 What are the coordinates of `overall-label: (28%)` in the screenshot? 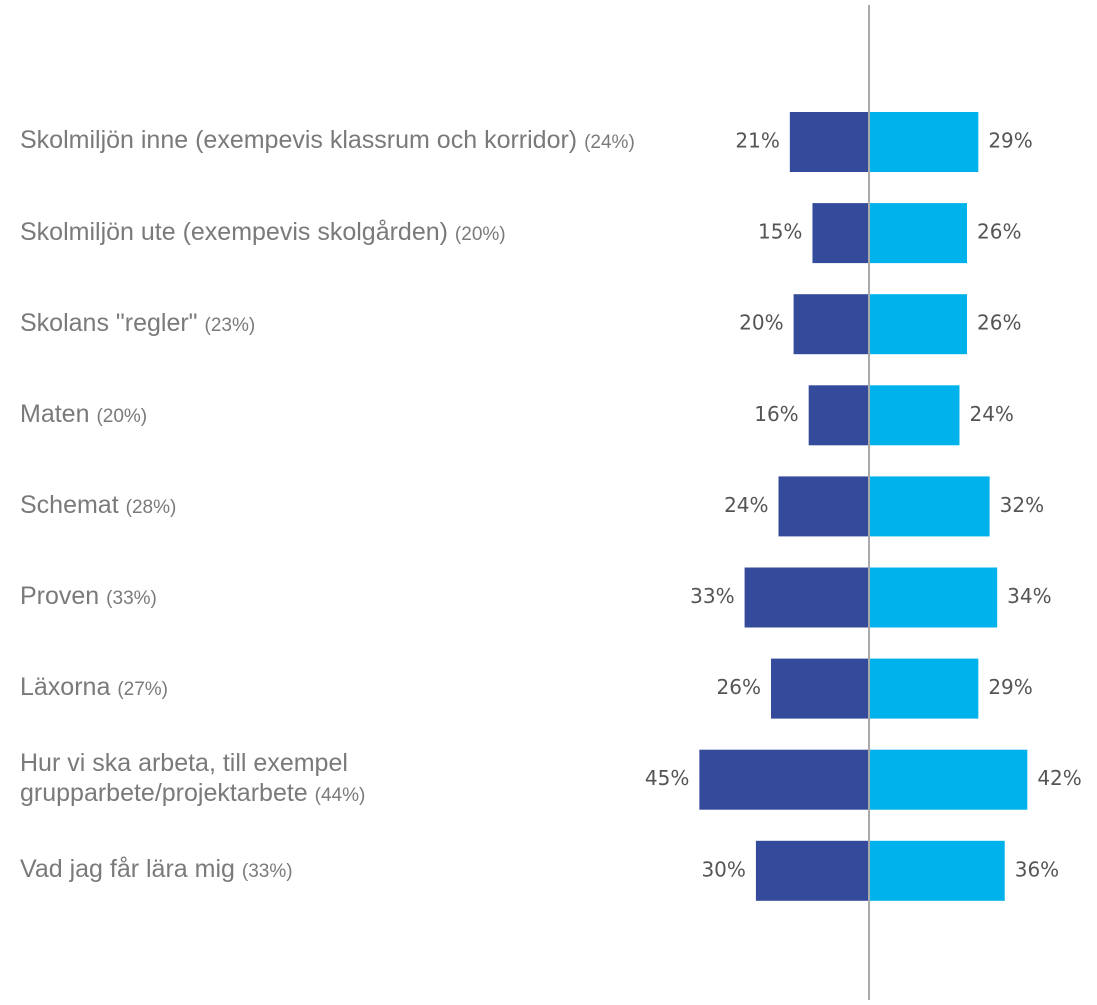 It's located at (151, 507).